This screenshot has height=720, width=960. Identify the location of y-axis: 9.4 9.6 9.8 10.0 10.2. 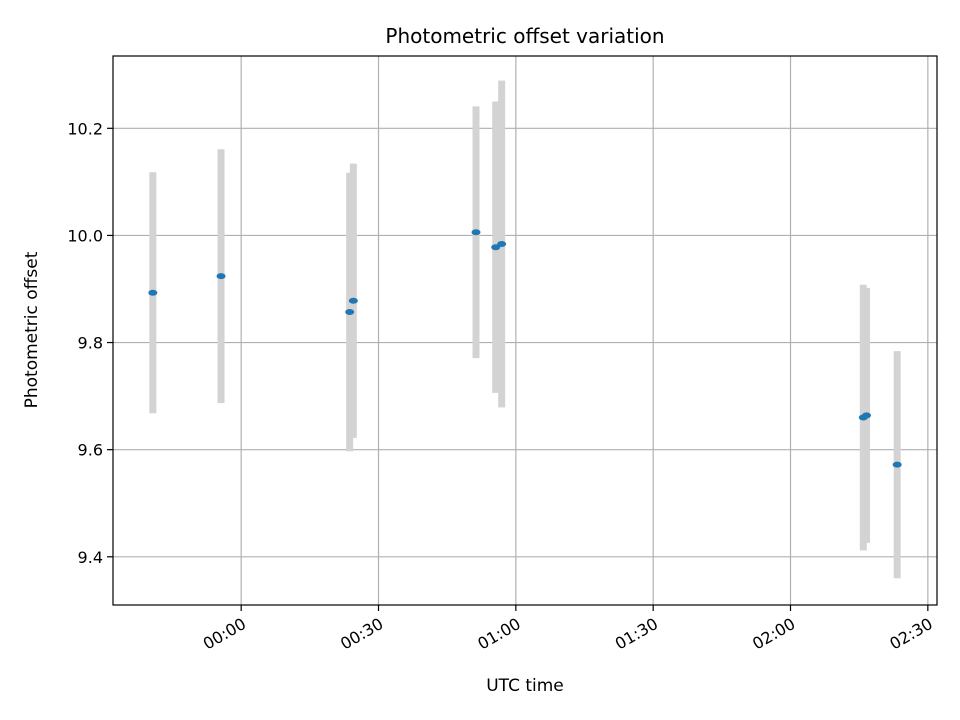
(90, 343).